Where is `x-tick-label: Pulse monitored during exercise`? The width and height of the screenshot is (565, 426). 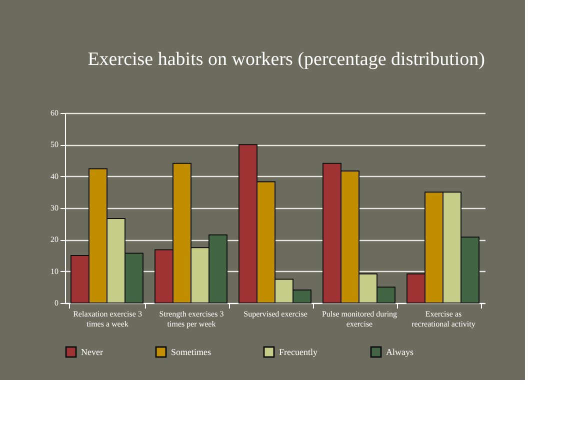 x-tick-label: Pulse monitored during exercise is located at coordinates (360, 319).